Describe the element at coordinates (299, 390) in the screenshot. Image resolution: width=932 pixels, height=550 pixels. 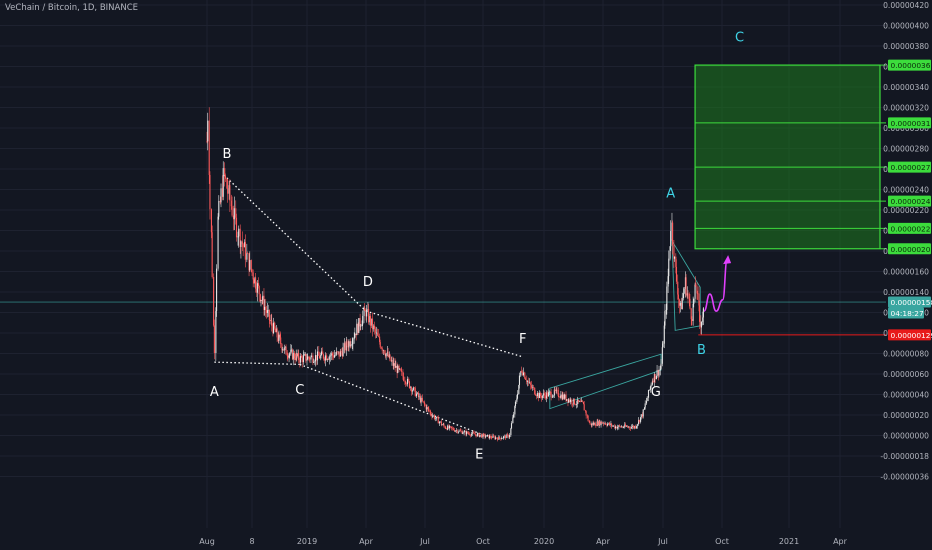
I see `wave-label: C` at that location.